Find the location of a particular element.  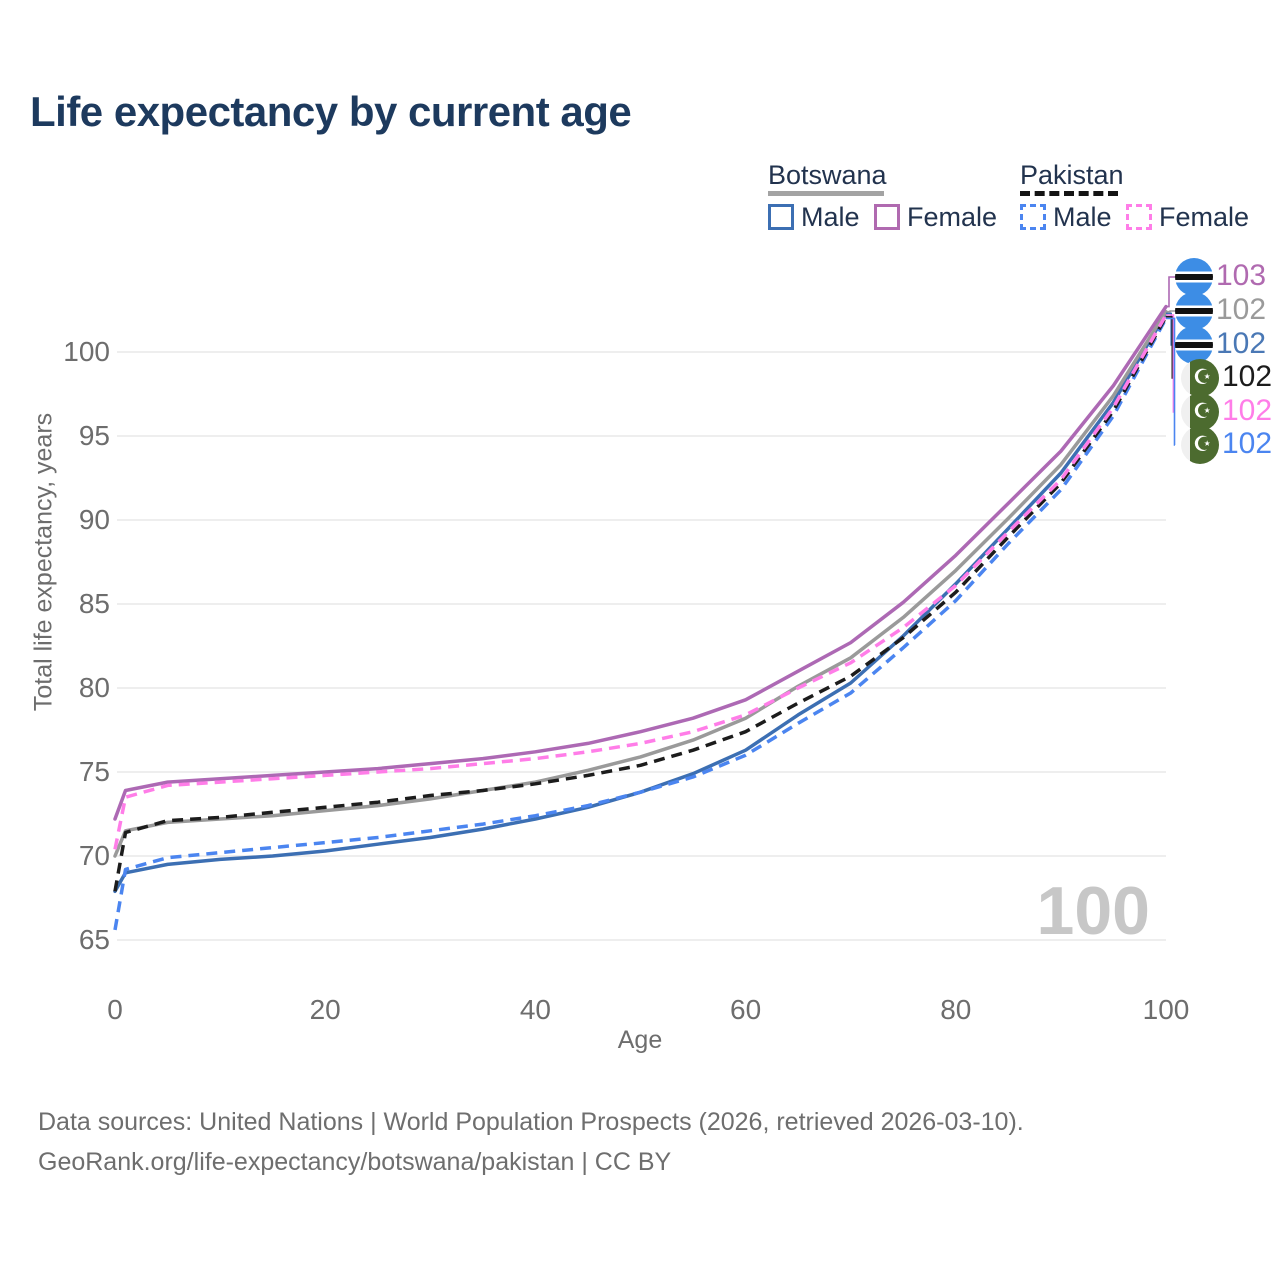

legend-pakistan-dashed-line-swatch is located at coordinates (1069, 193).